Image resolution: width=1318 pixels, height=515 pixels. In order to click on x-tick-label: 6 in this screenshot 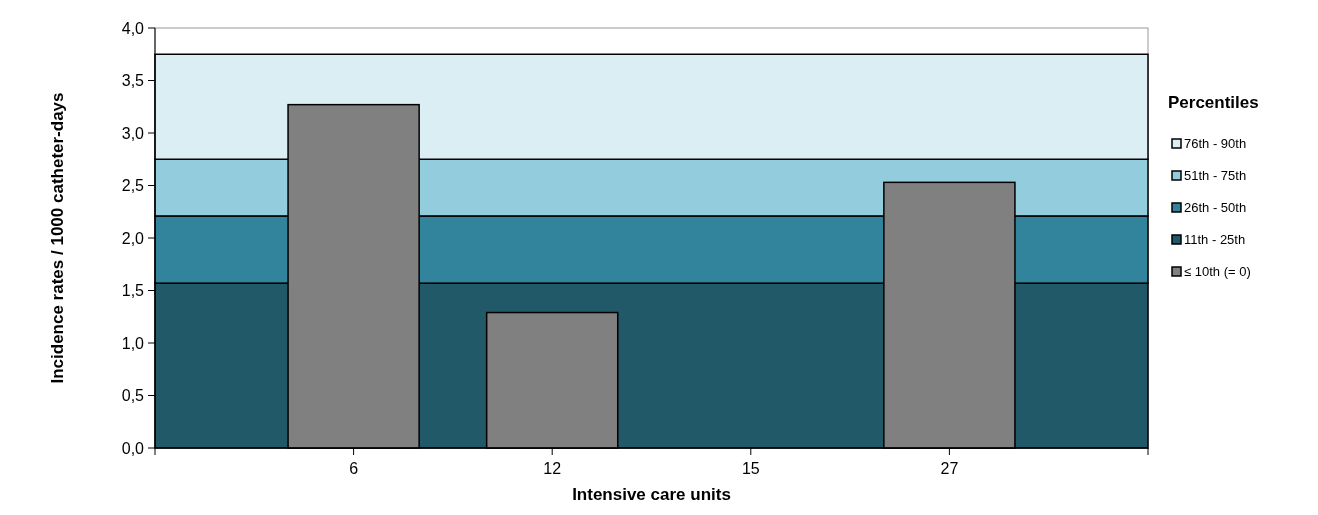, I will do `click(354, 468)`.